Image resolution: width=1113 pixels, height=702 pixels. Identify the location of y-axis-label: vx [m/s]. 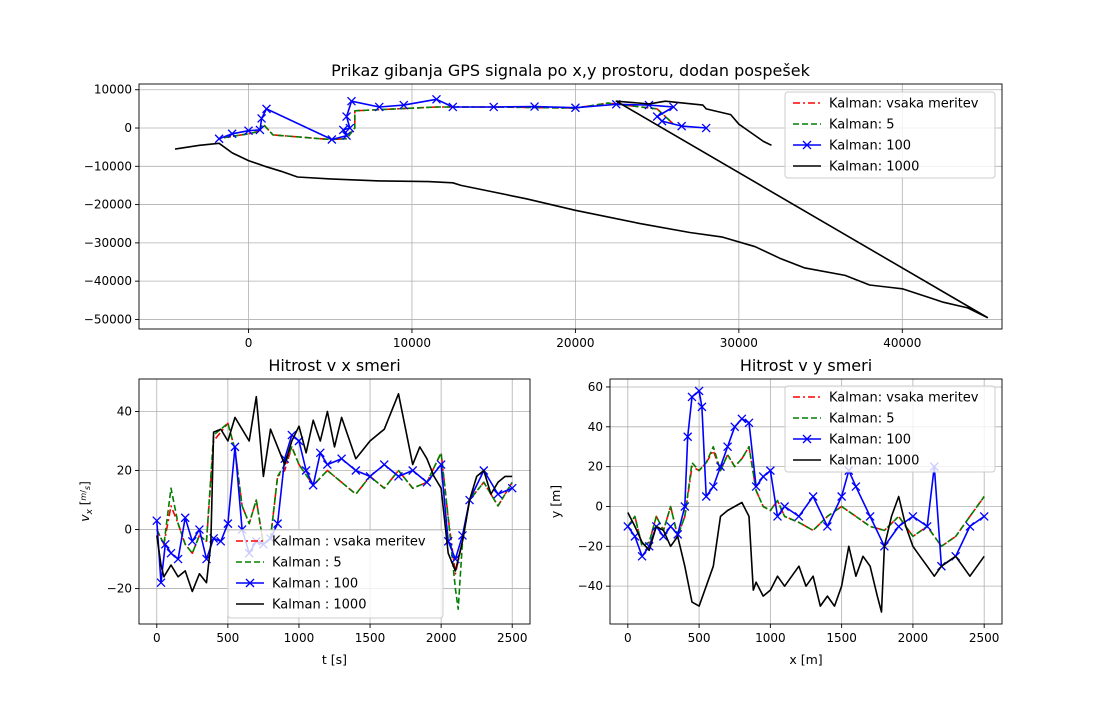
(86, 501).